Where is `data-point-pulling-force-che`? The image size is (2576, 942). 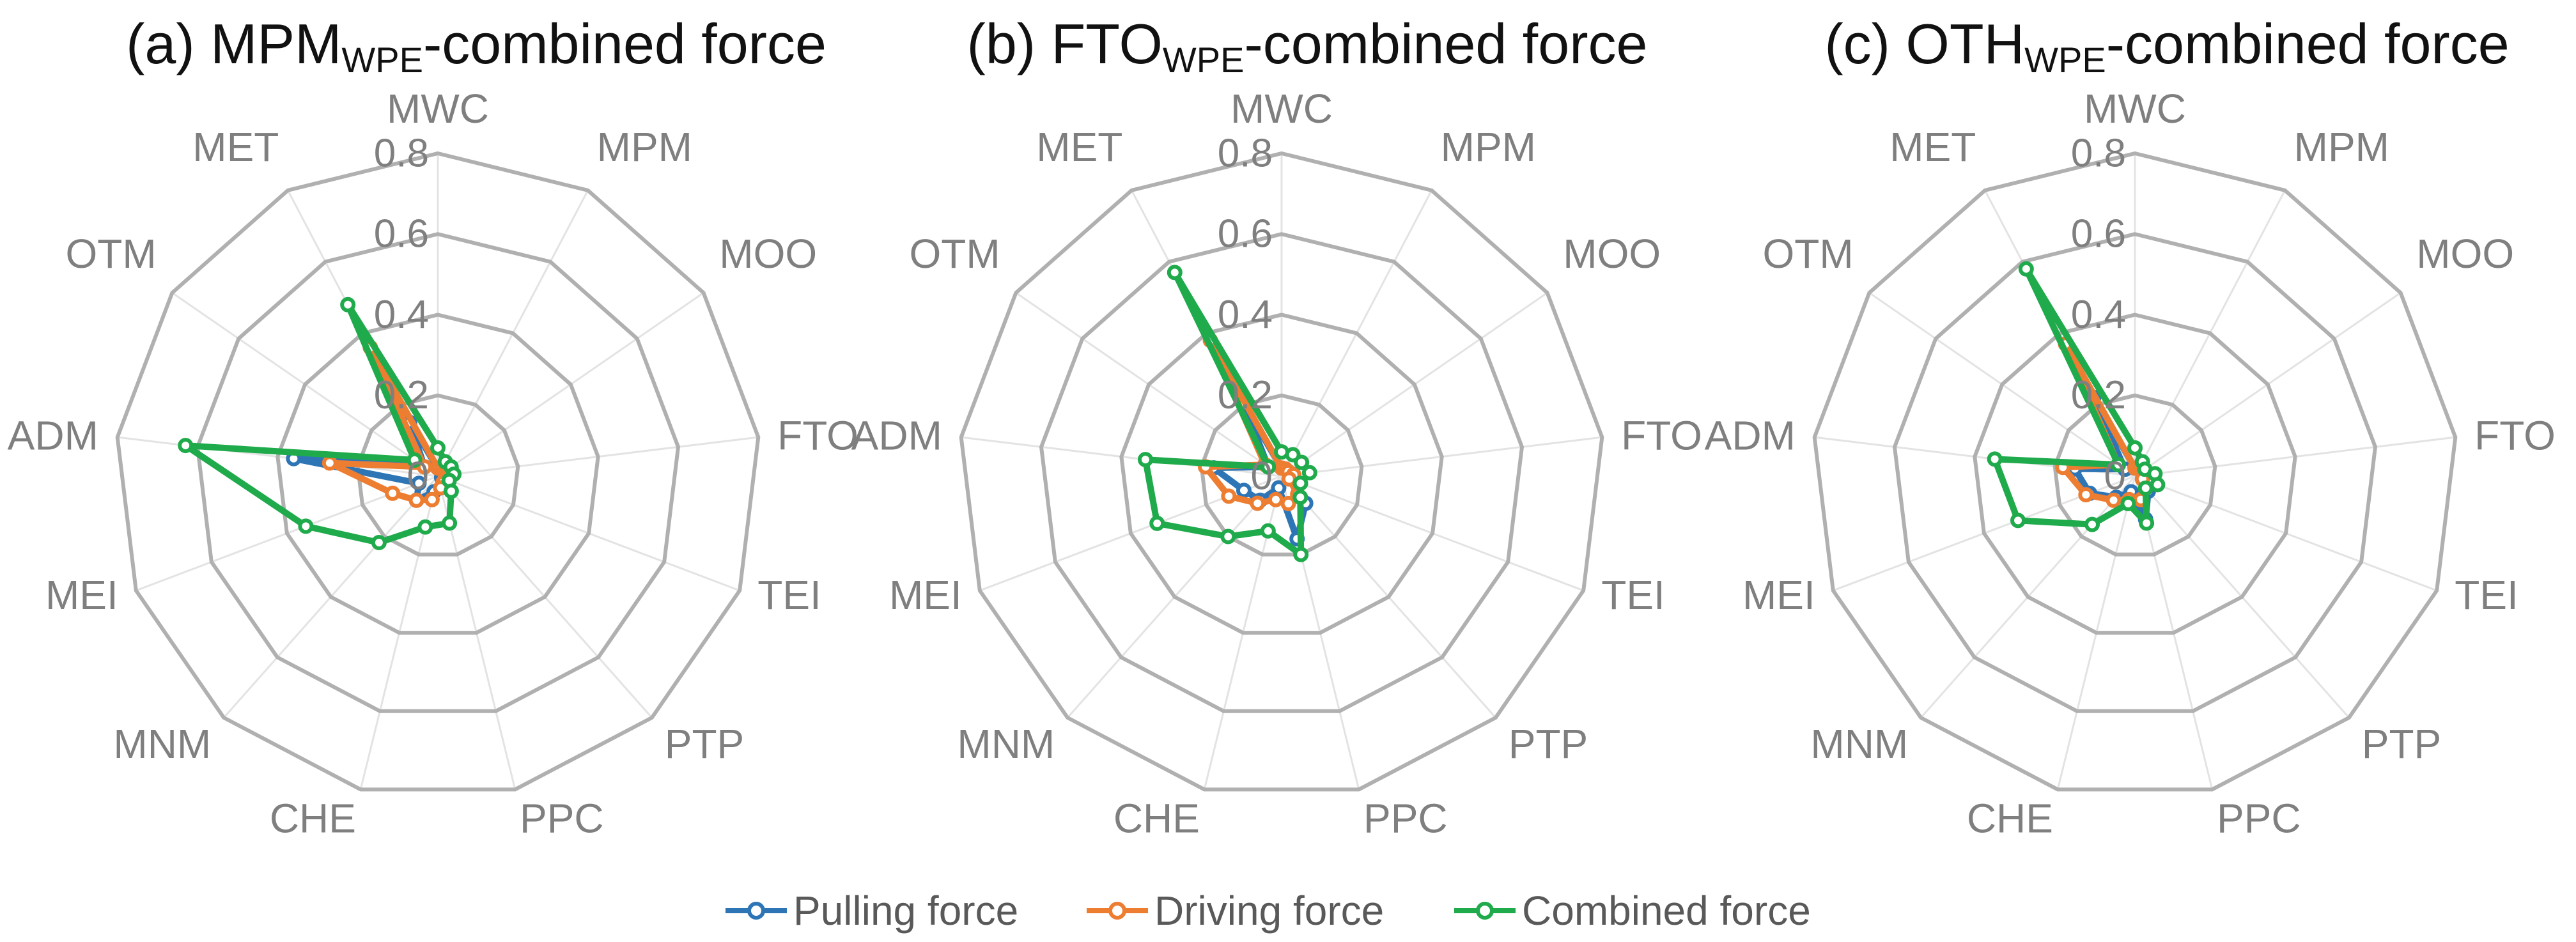 data-point-pulling-force-che is located at coordinates (1279, 488).